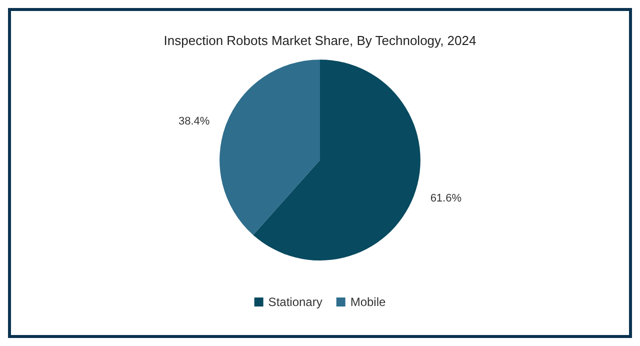 Image resolution: width=640 pixels, height=346 pixels. I want to click on chart-title: Inspection Robots Market Share, By Technology, 2024, so click(320, 40).